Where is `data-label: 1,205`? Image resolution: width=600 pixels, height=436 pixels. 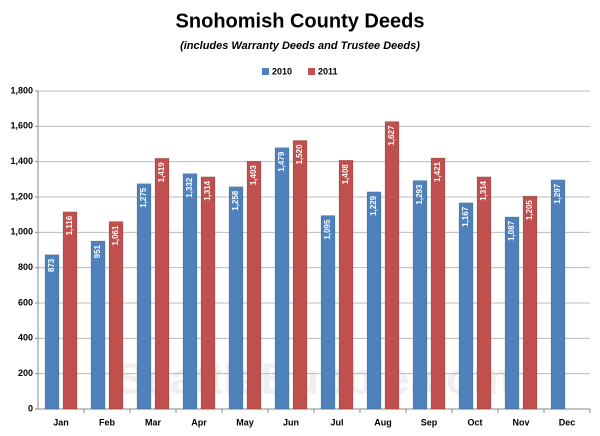
data-label: 1,205 is located at coordinates (529, 210).